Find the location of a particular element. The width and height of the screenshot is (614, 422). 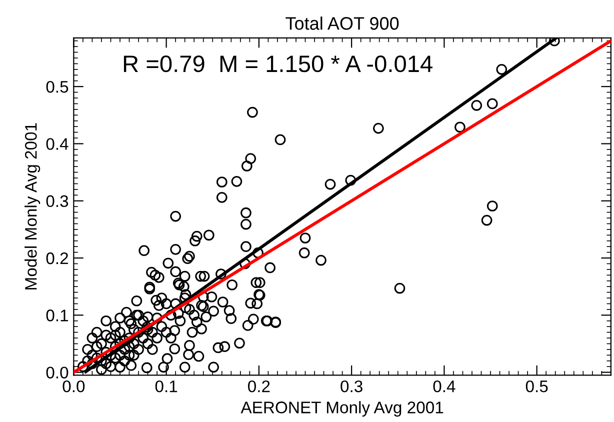

x-tick-label: 0.3 is located at coordinates (351, 386).